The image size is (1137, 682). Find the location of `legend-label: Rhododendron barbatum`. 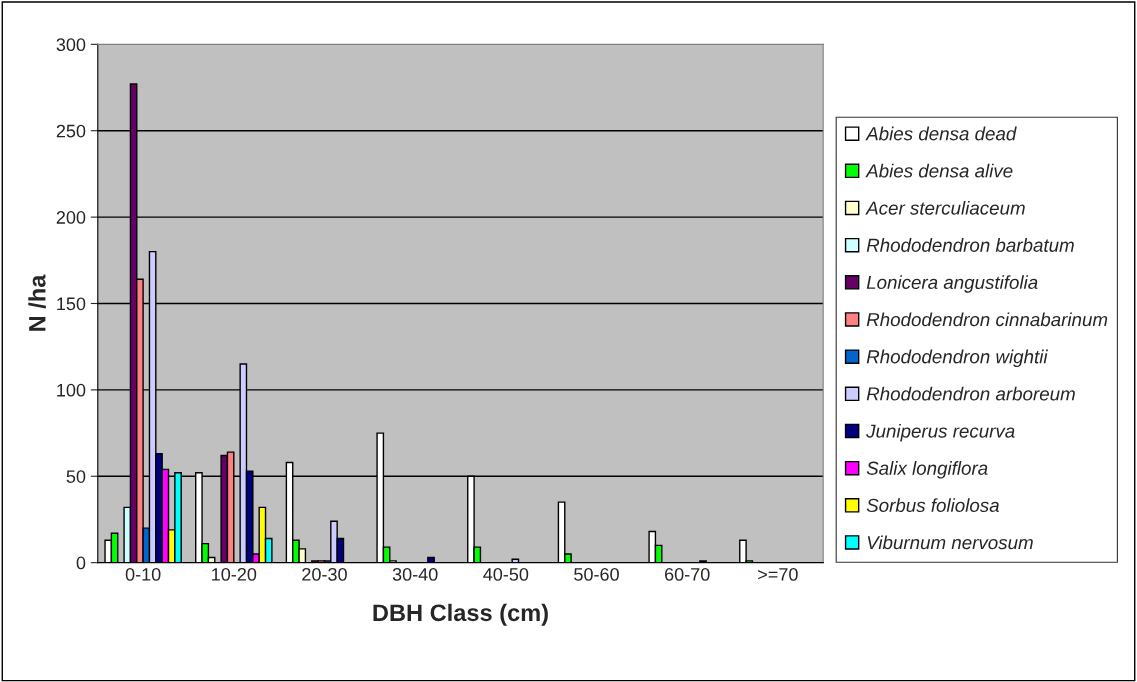

legend-label: Rhododendron barbatum is located at coordinates (970, 245).